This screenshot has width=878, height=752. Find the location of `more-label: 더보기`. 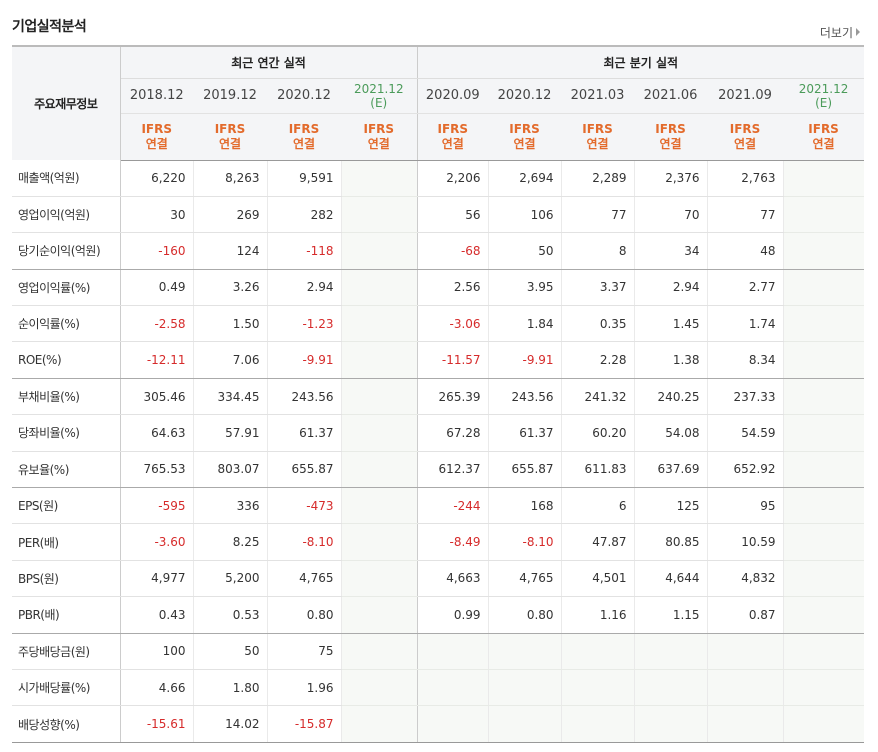

more-label: 더보기 is located at coordinates (836, 33).